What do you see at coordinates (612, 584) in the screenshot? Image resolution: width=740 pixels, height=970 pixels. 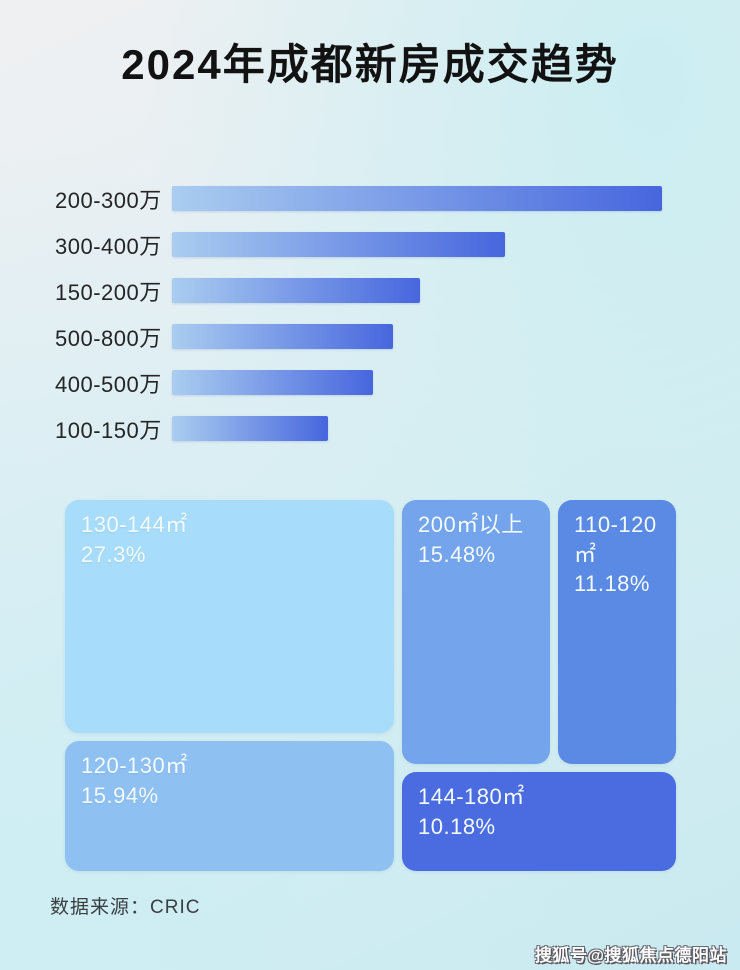 I see `treemap-block-value: 11.18%` at bounding box center [612, 584].